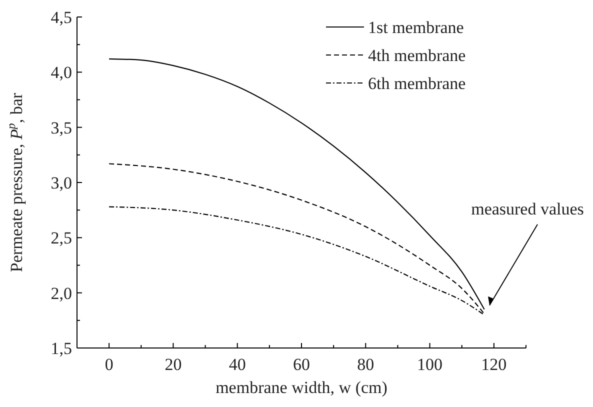  Describe the element at coordinates (365, 364) in the screenshot. I see `x-tick-label: 80` at that location.